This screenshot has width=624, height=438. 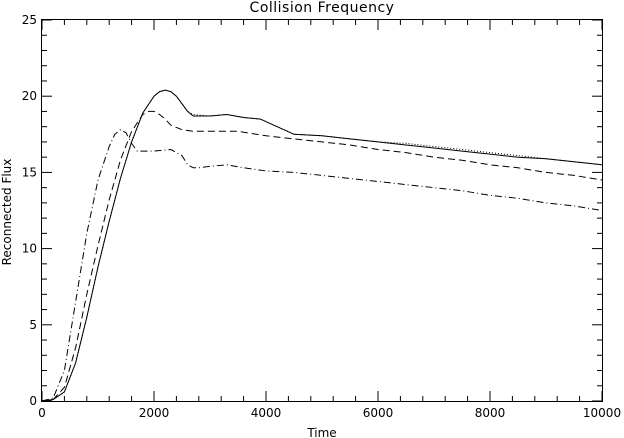 What do you see at coordinates (490, 413) in the screenshot?
I see `x-tick-label: 8000` at bounding box center [490, 413].